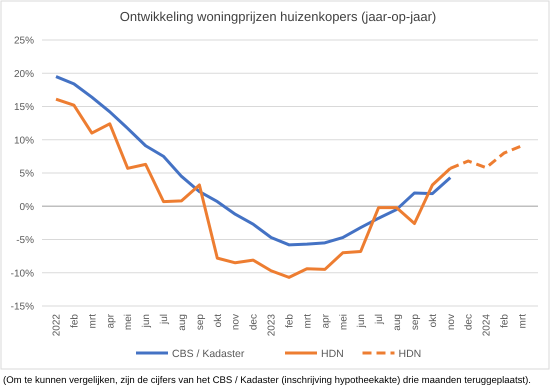  Describe the element at coordinates (25, 240) in the screenshot. I see `y-tick-label: -5%` at that location.